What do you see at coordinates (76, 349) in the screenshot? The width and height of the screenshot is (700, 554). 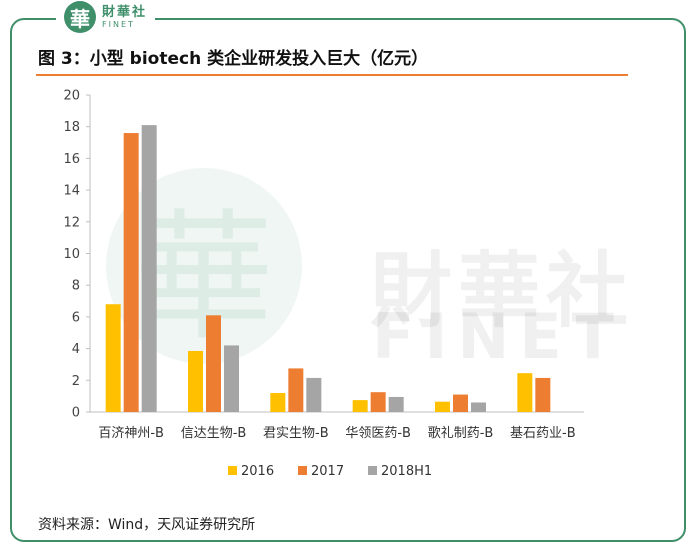 I see `y-tick-label: 4` at bounding box center [76, 349].